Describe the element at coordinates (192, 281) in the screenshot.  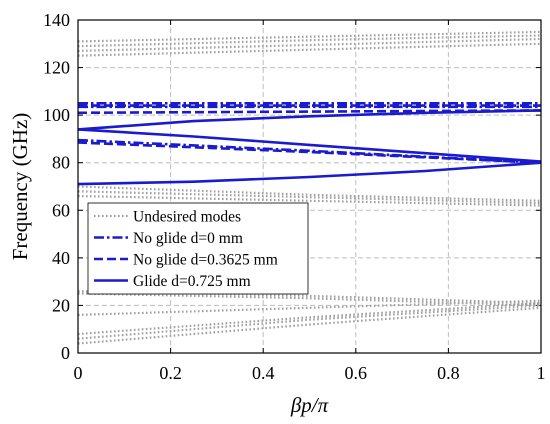
I see `legend-label: Glide d=0.725 mm` at that location.